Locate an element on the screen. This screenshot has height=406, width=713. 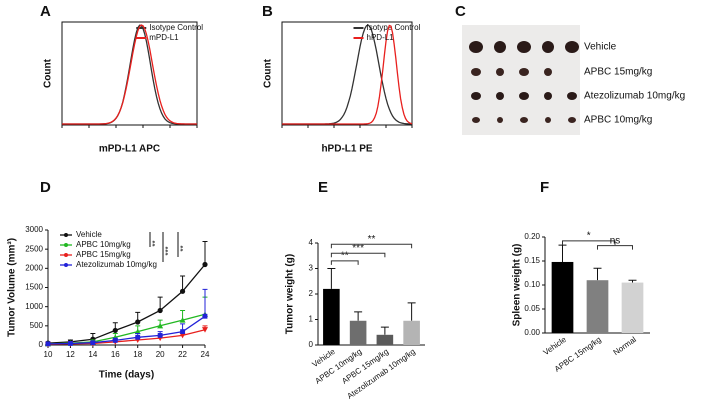
y-tick-label: 500 is located at coordinates (37, 325).